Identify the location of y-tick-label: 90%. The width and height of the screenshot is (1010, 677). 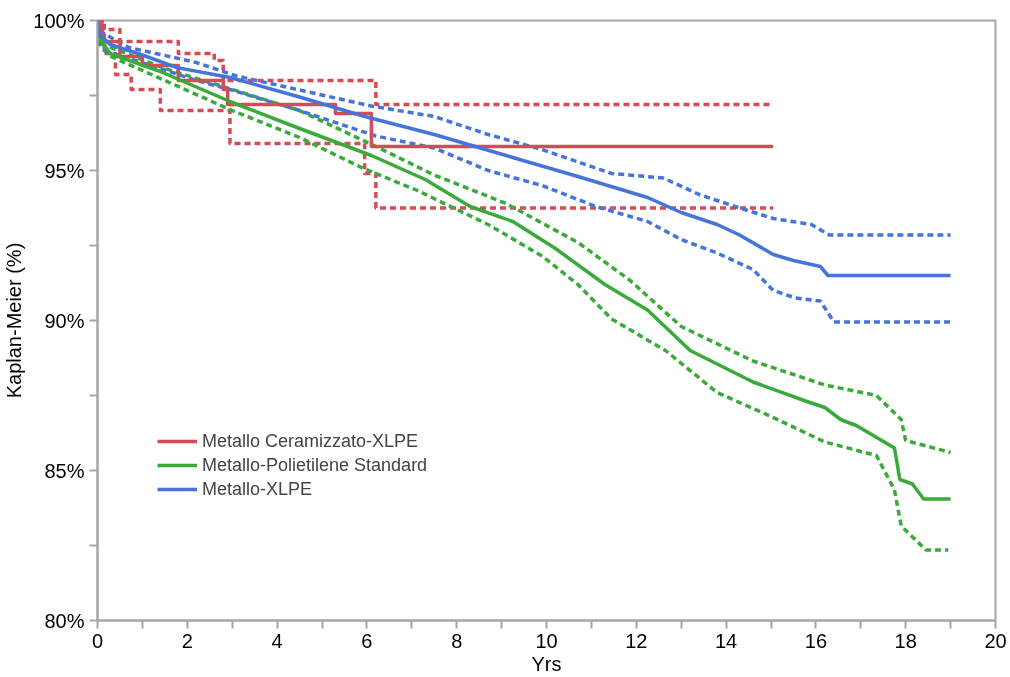
(64, 320).